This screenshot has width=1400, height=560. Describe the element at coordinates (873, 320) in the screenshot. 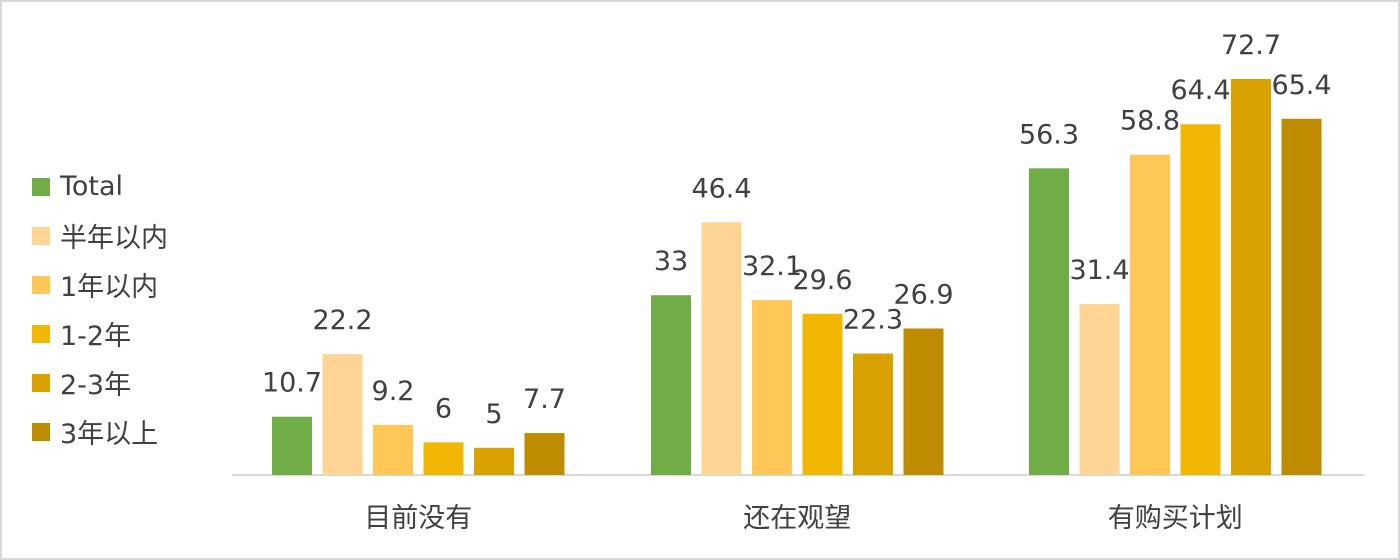

I see `data-label-2-5: 22.3` at that location.